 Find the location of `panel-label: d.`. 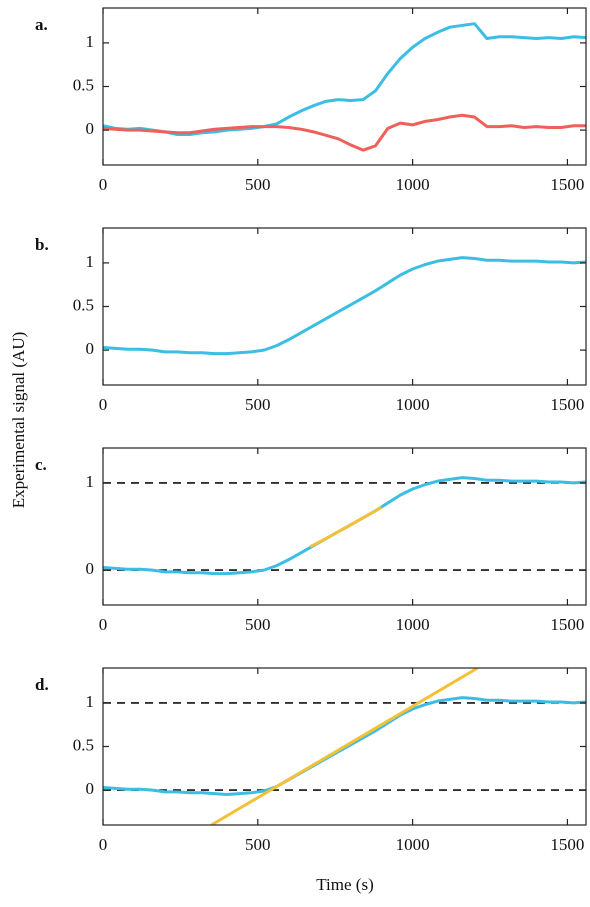

panel-label: d. is located at coordinates (42, 684).